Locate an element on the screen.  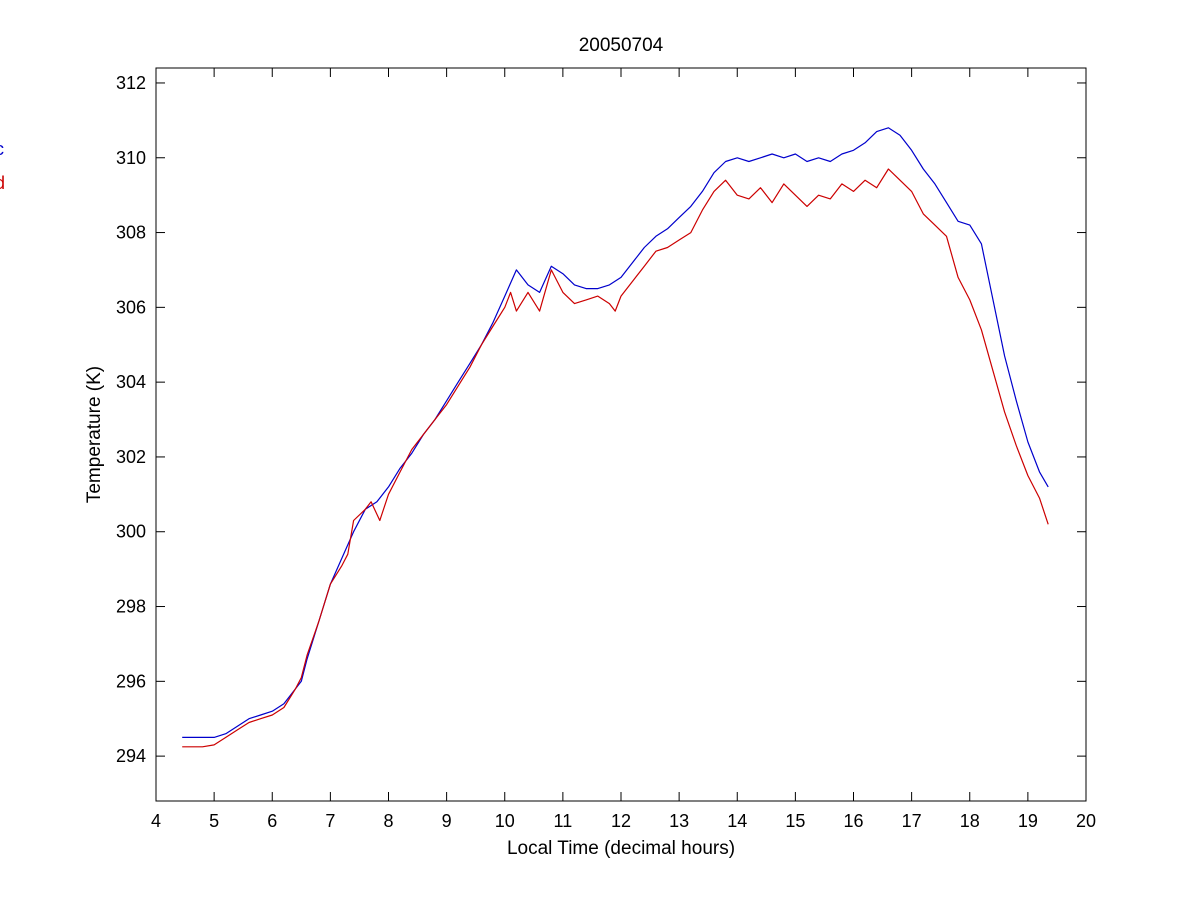
legend: cd is located at coordinates (2, 166).